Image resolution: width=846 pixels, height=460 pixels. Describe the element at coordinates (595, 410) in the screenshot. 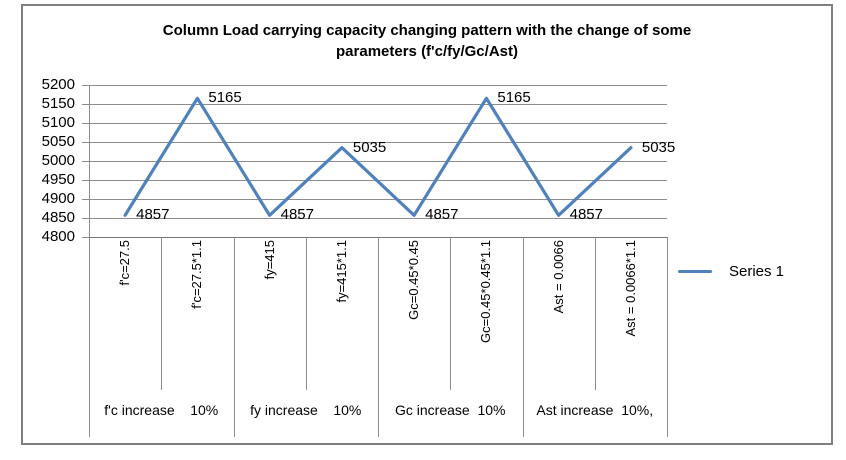

I see `category-group-label: Ast increase 10%,` at that location.